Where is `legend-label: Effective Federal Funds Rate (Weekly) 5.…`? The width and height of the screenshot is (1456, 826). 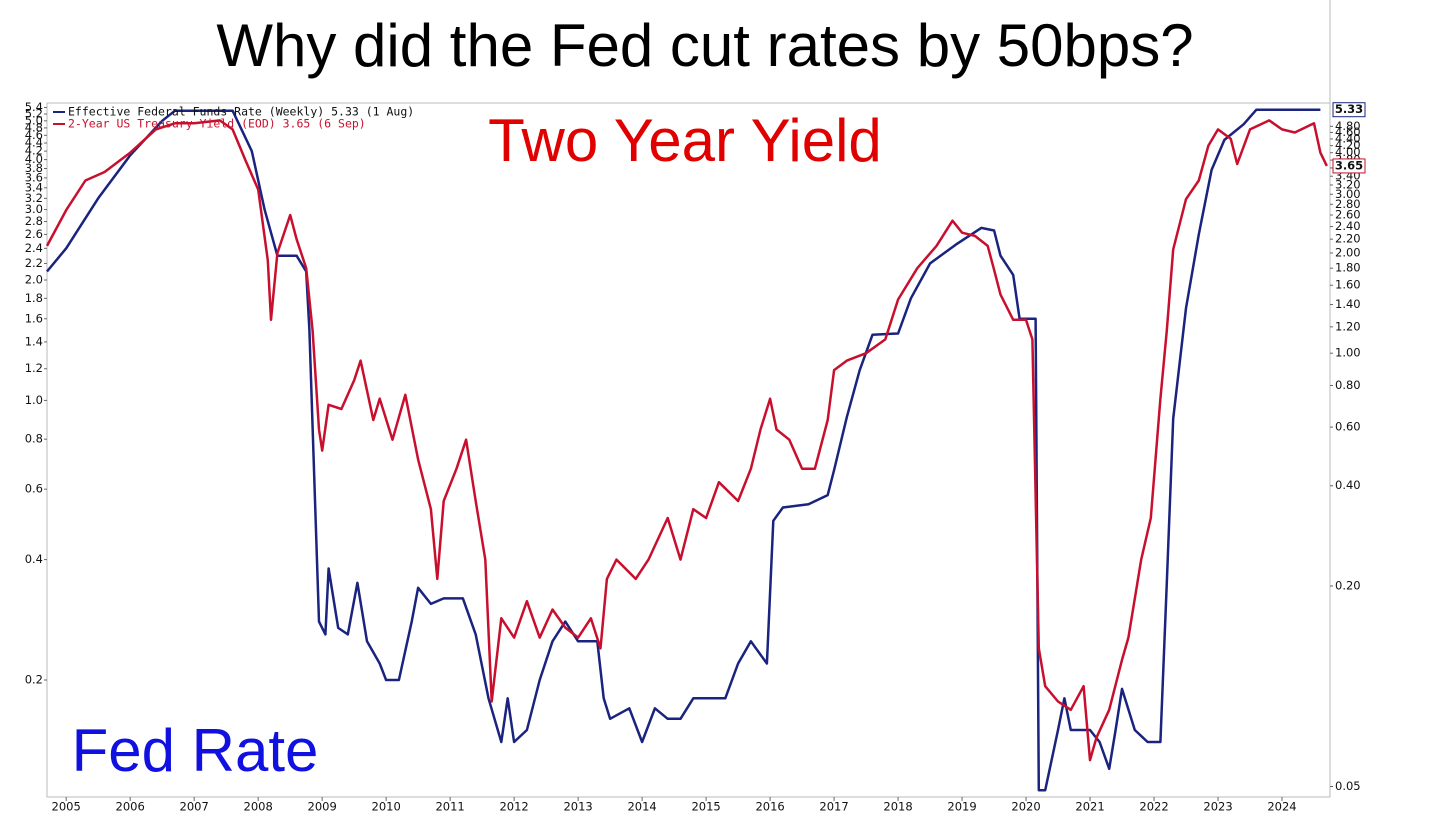 legend-label: Effective Federal Funds Rate (Weekly) 5.… is located at coordinates (241, 112).